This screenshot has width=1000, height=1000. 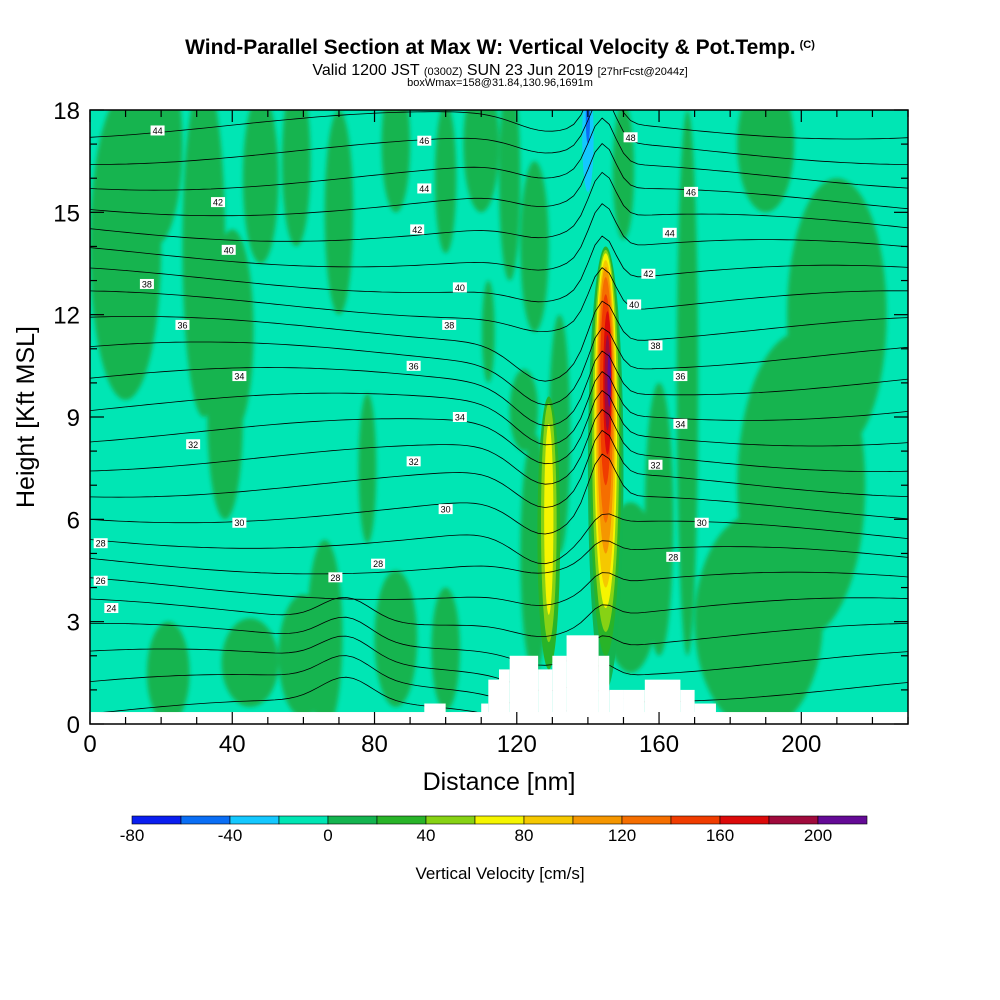 I want to click on theta-label-0: 24, so click(x=111, y=608).